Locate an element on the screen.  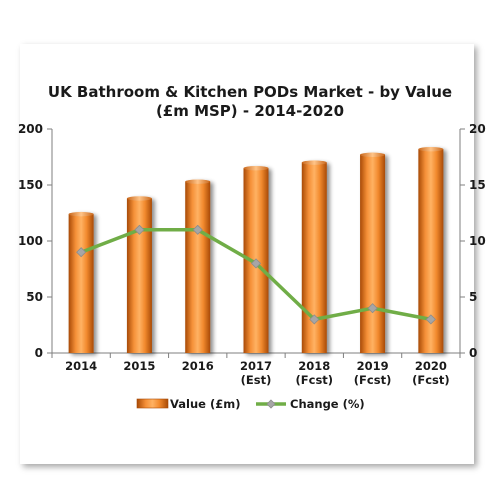
x-category-label: 2018 is located at coordinates (314, 366).